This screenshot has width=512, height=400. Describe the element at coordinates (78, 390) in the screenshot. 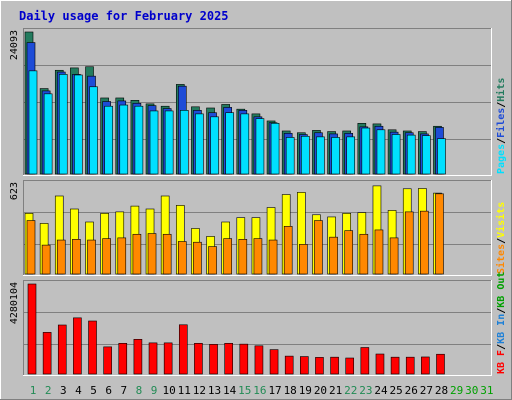

I see `x-label-day-4: 4` at that location.